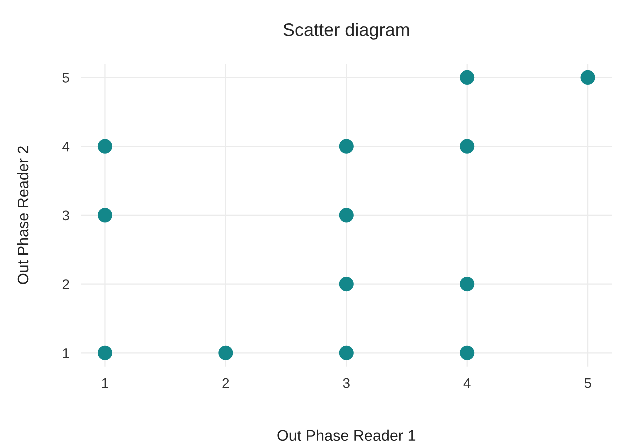 The height and width of the screenshot is (441, 619). Describe the element at coordinates (66, 353) in the screenshot. I see `y-tick-label: 1` at that location.